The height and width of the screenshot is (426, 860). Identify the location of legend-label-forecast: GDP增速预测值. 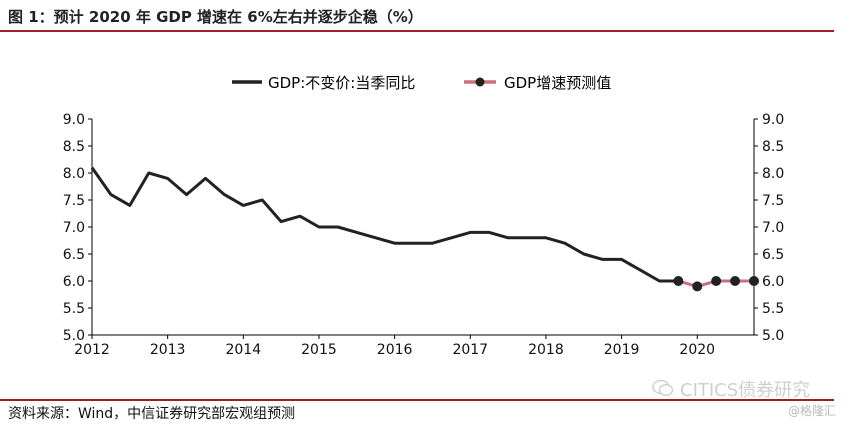
(557, 83).